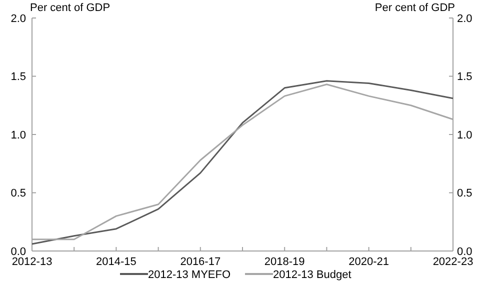 The height and width of the screenshot is (294, 480). I want to click on y2-tick-label: 0.5, so click(464, 194).